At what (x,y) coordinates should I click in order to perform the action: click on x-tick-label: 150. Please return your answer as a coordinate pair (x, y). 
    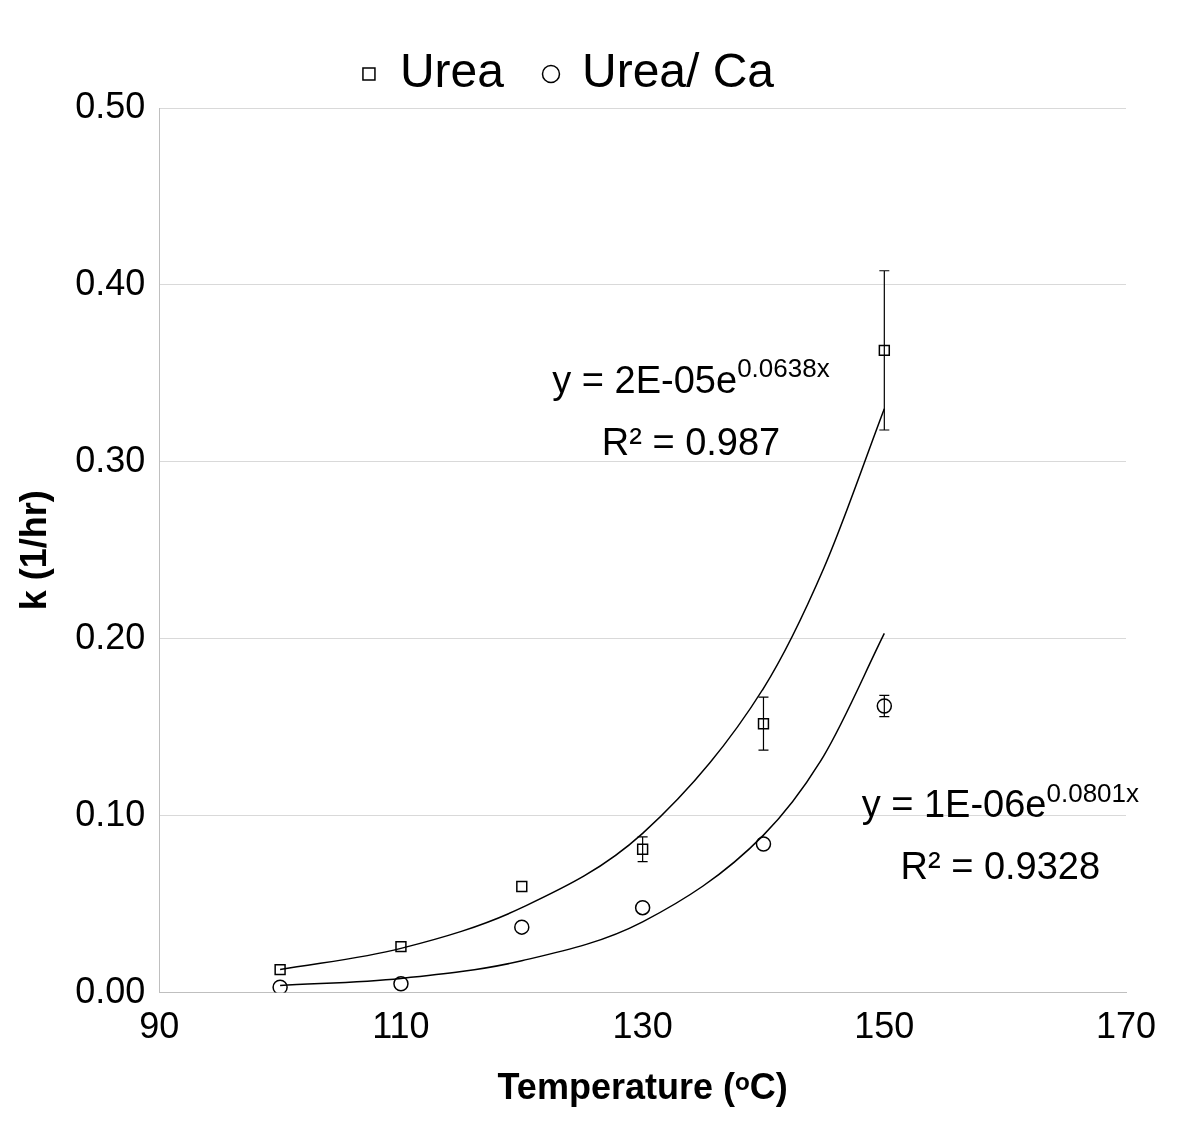
    Looking at the image, I should click on (884, 1026).